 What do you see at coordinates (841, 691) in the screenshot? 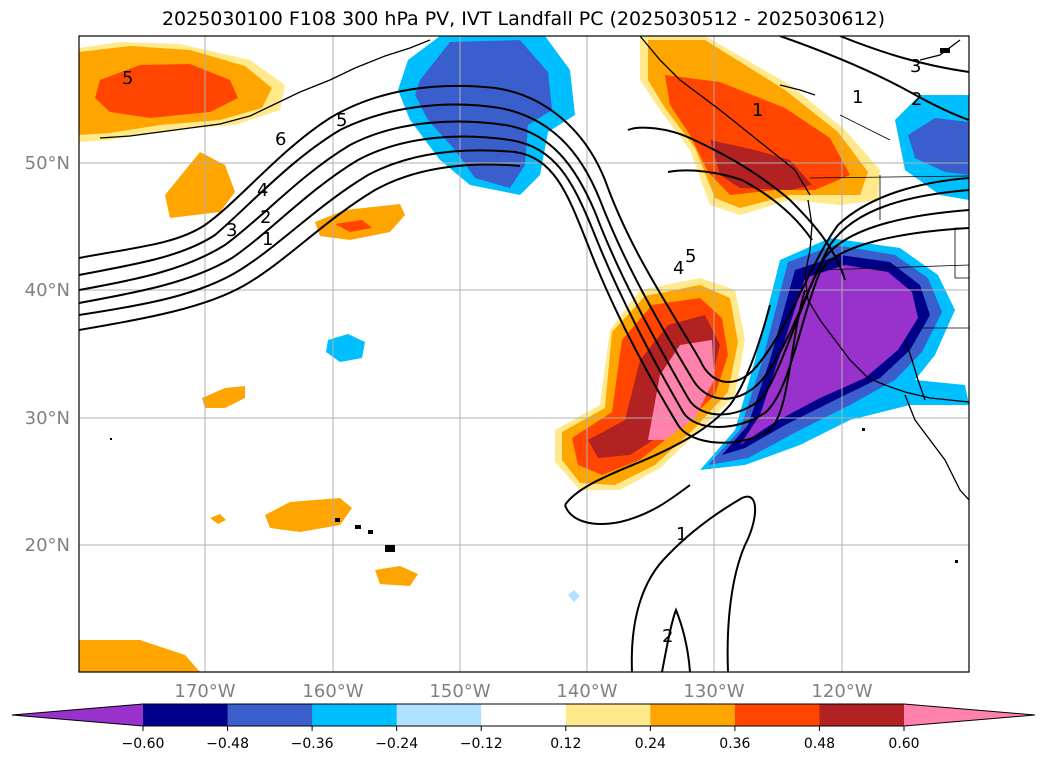
I see `lon-label-120w: 120°W` at bounding box center [841, 691].